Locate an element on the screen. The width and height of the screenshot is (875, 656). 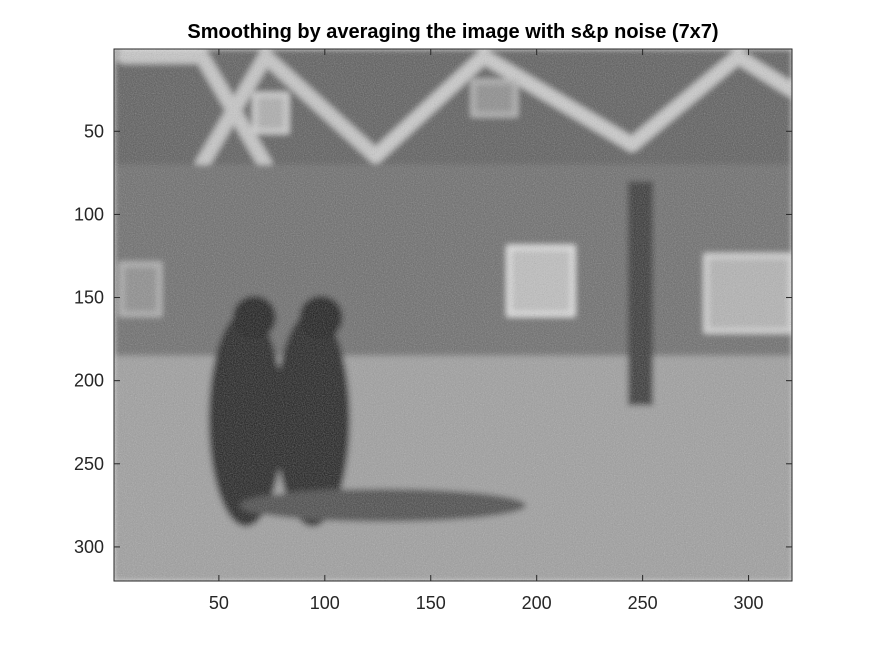
x-tick-label: 150 is located at coordinates (431, 603).